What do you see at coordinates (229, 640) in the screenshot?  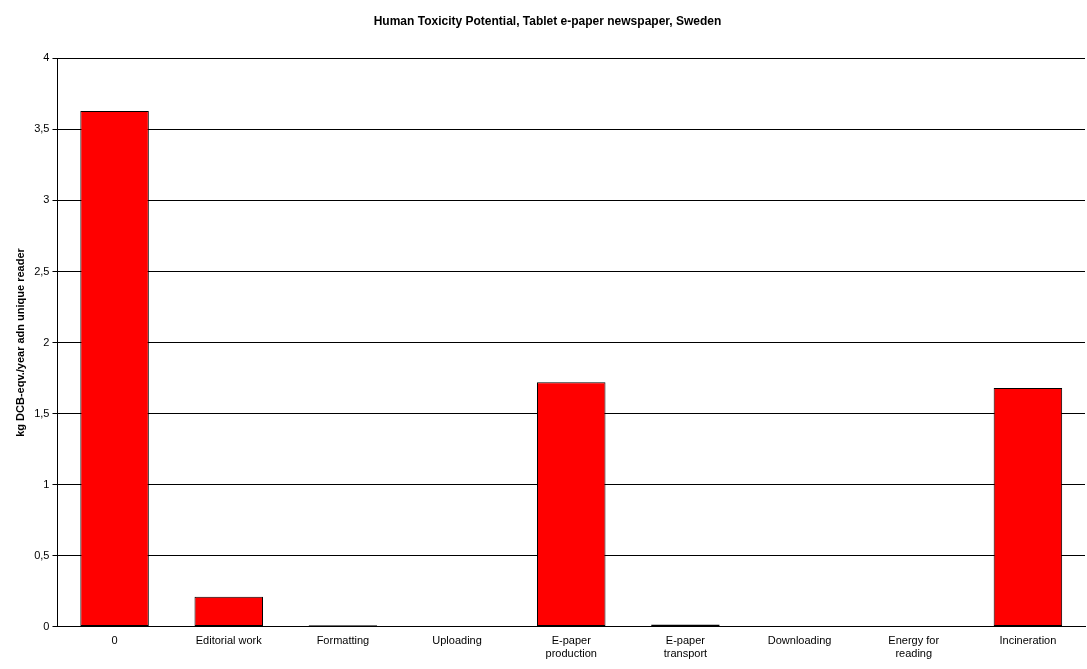 I see `x-tick-label: Editorial work` at bounding box center [229, 640].